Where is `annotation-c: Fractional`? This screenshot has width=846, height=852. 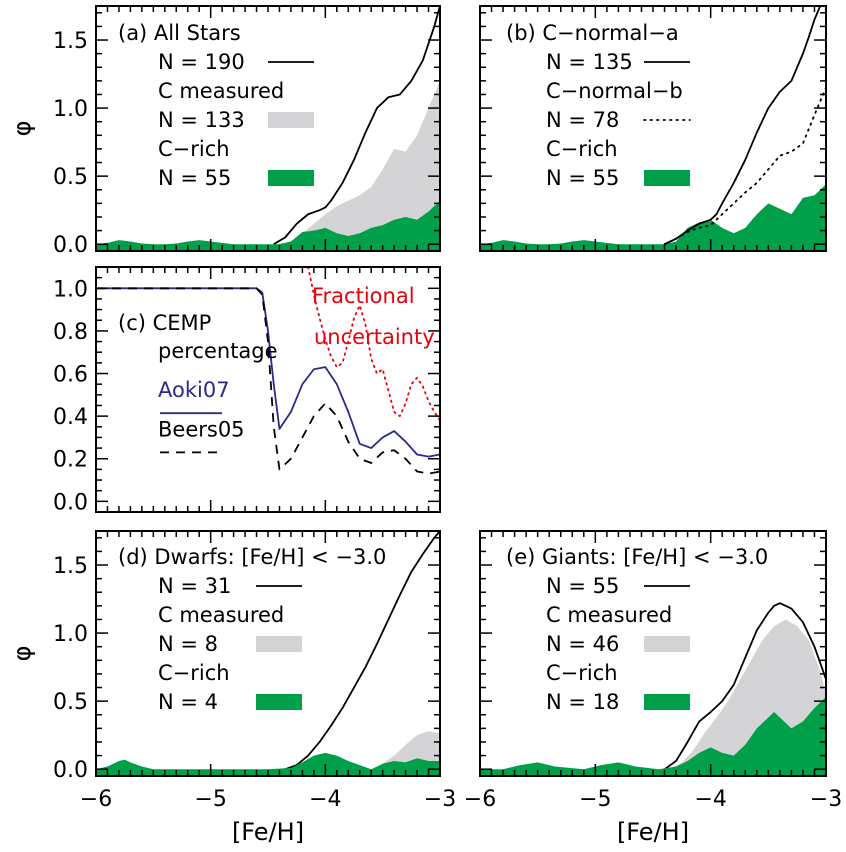
annotation-c: Fractional is located at coordinates (363, 296).